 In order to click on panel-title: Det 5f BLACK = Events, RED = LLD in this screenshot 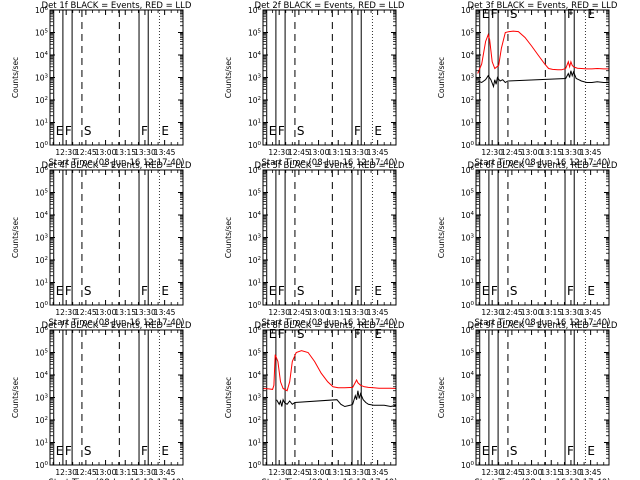, I will do `click(330, 166)`.